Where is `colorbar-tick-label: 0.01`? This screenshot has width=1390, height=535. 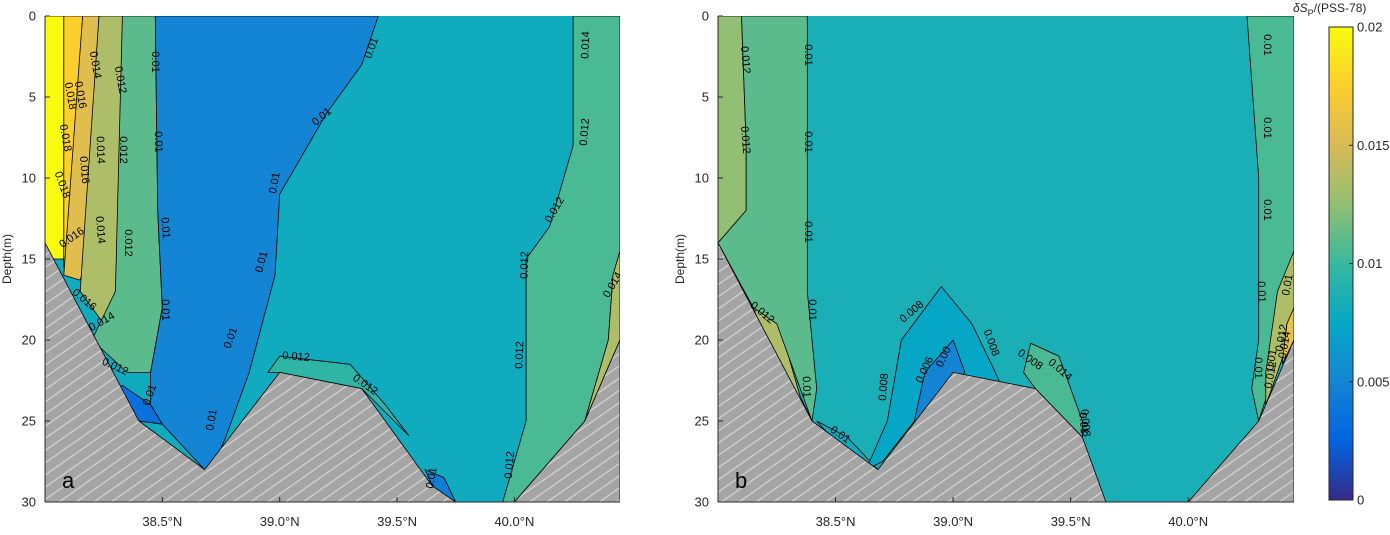 colorbar-tick-label: 0.01 is located at coordinates (1369, 263).